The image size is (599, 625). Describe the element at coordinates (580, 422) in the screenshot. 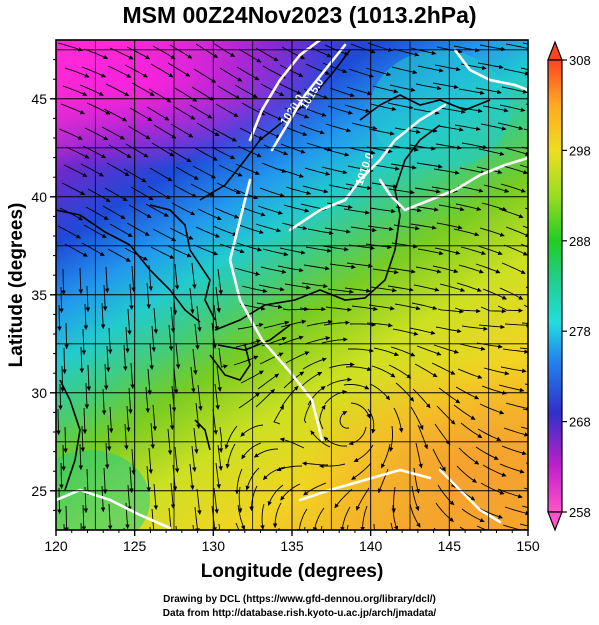

I see `colorbar-tick-label: 268` at that location.